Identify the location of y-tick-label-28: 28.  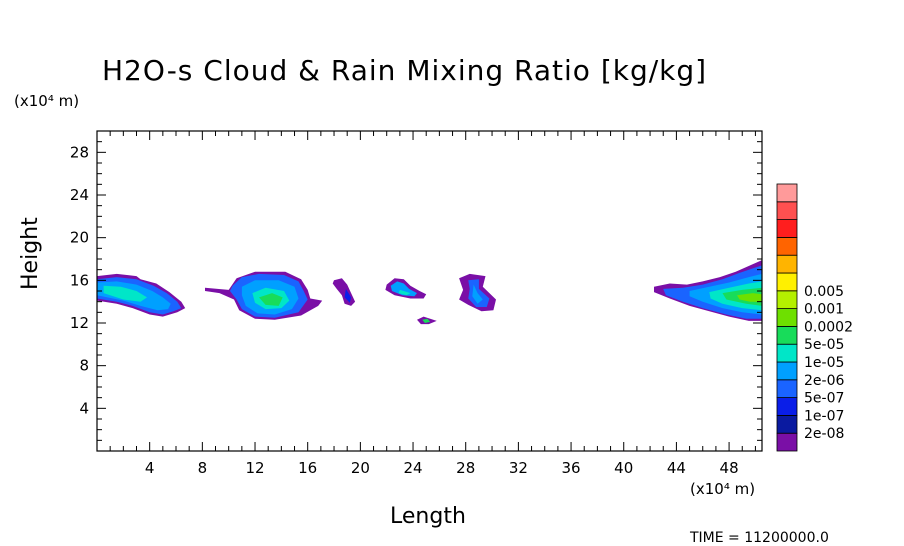
(79, 152).